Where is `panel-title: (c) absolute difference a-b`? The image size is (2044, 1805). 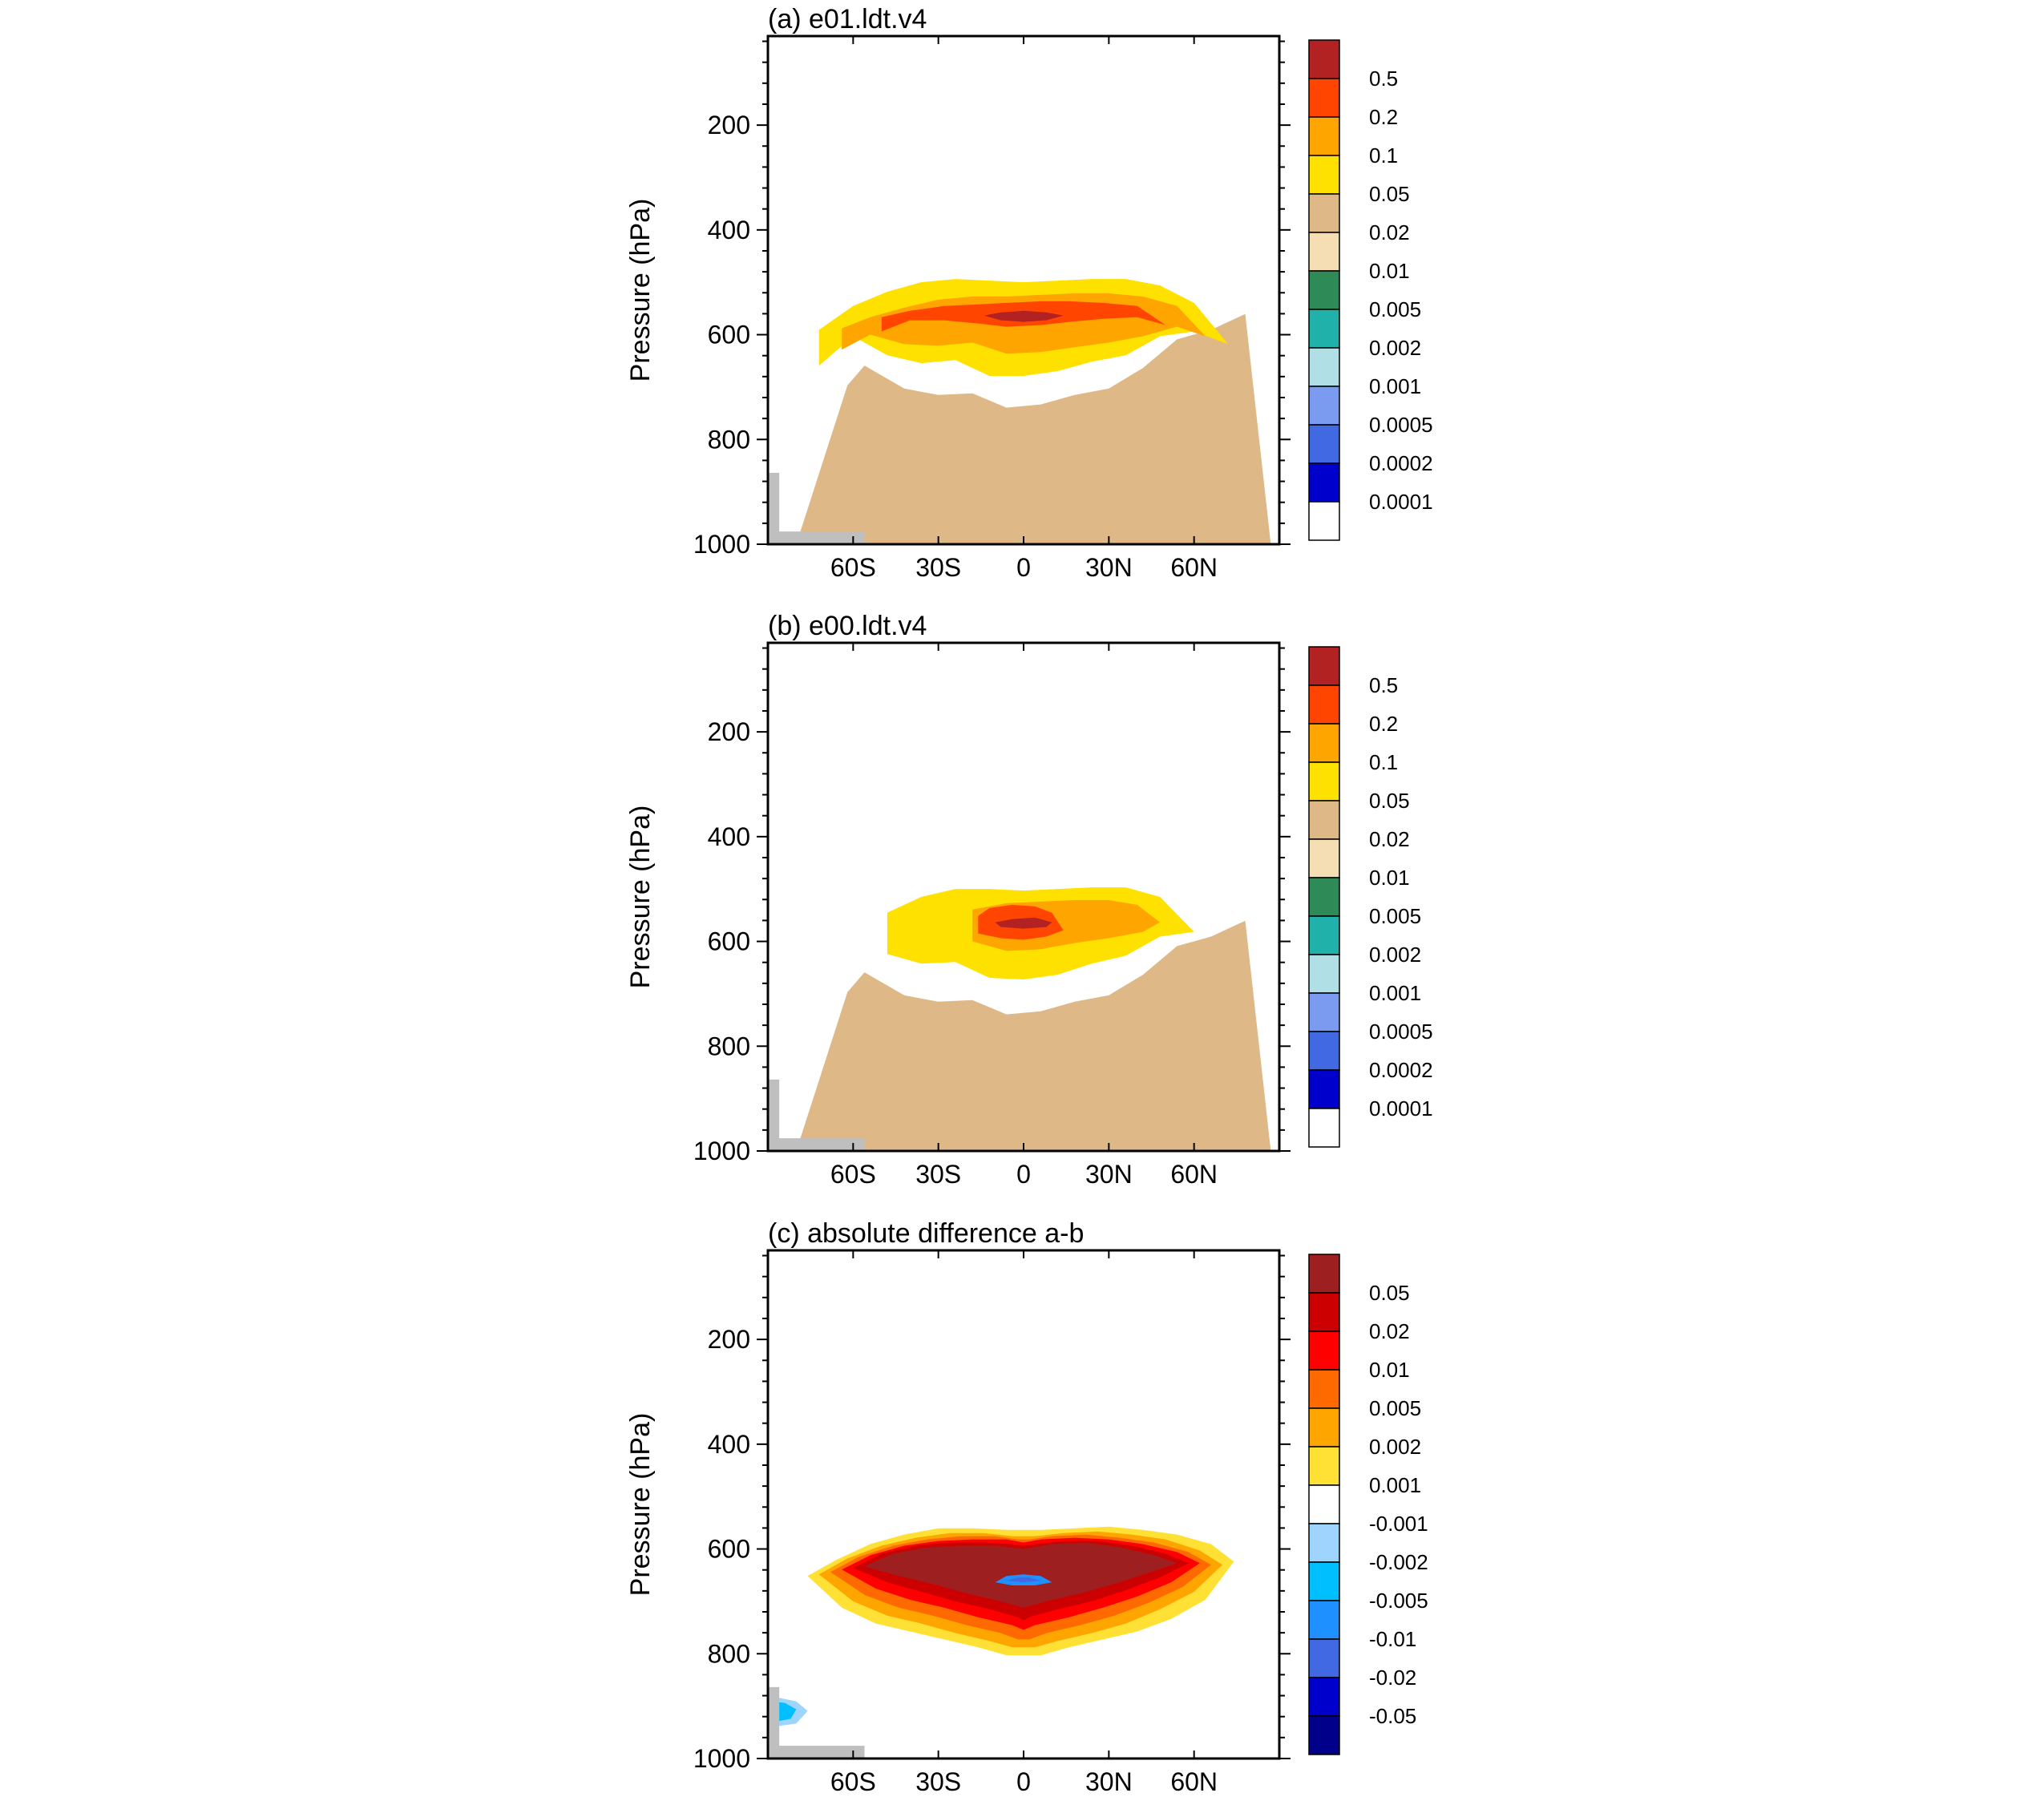
panel-title: (c) absolute difference a-b is located at coordinates (926, 1233).